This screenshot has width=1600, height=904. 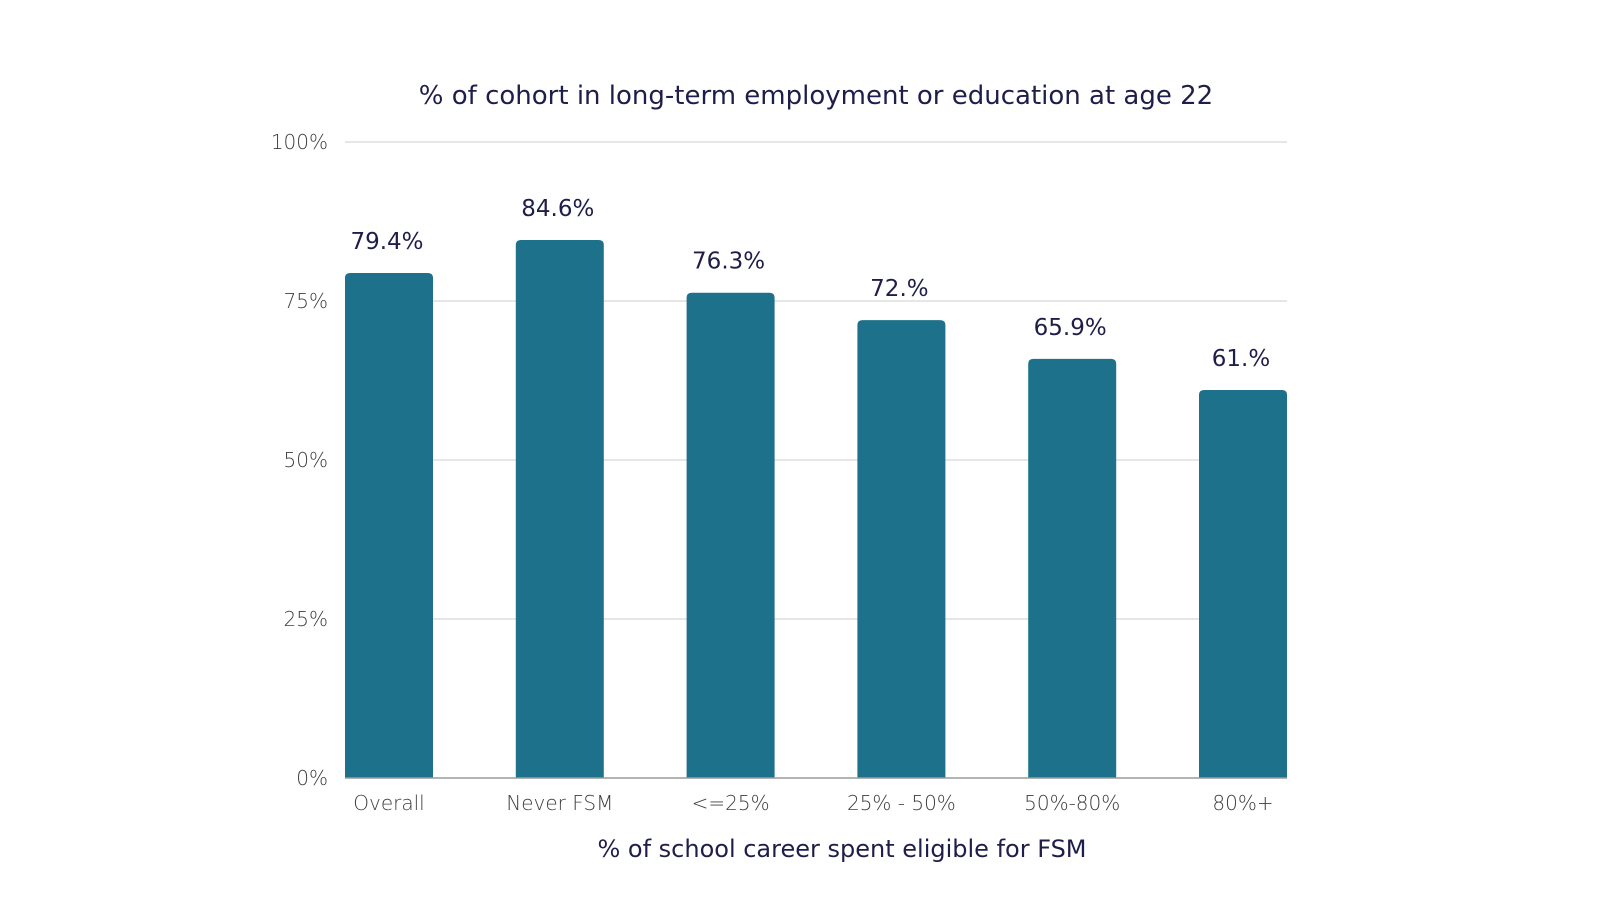 What do you see at coordinates (299, 142) in the screenshot?
I see `y-tick-label: 100%` at bounding box center [299, 142].